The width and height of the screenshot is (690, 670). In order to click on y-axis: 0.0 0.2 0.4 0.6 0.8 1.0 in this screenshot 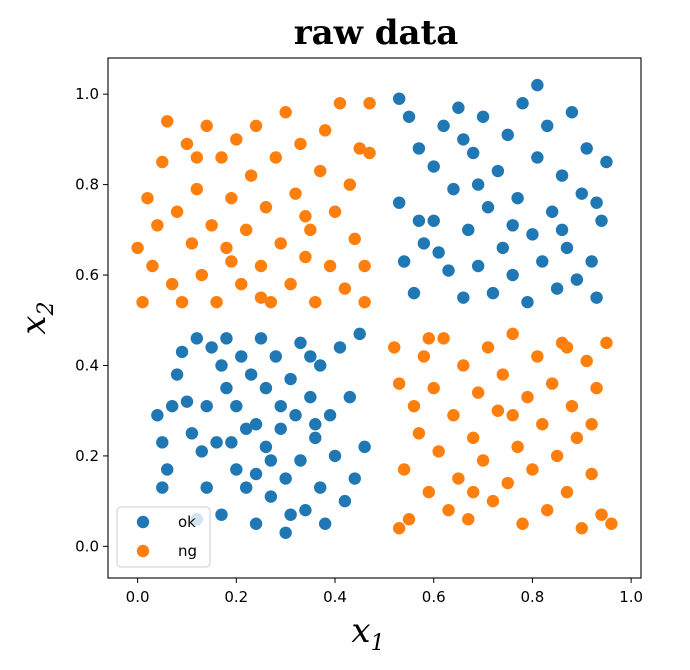, I will do `click(91, 320)`.